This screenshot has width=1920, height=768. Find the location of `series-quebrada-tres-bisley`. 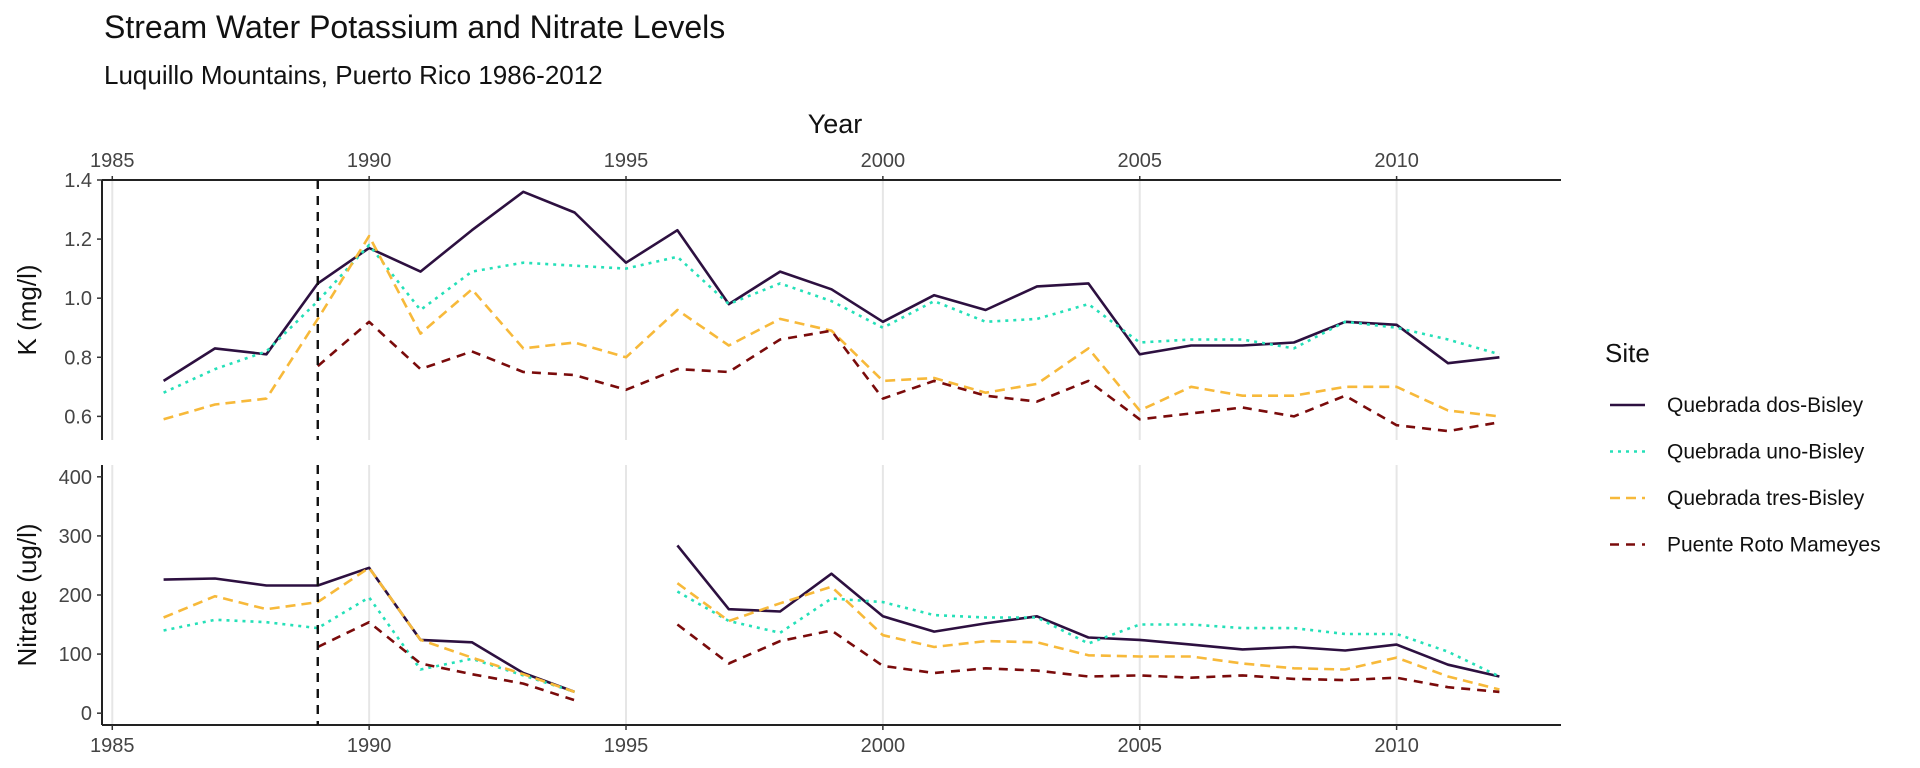

series-quebrada-tres-bisley is located at coordinates (831, 630).